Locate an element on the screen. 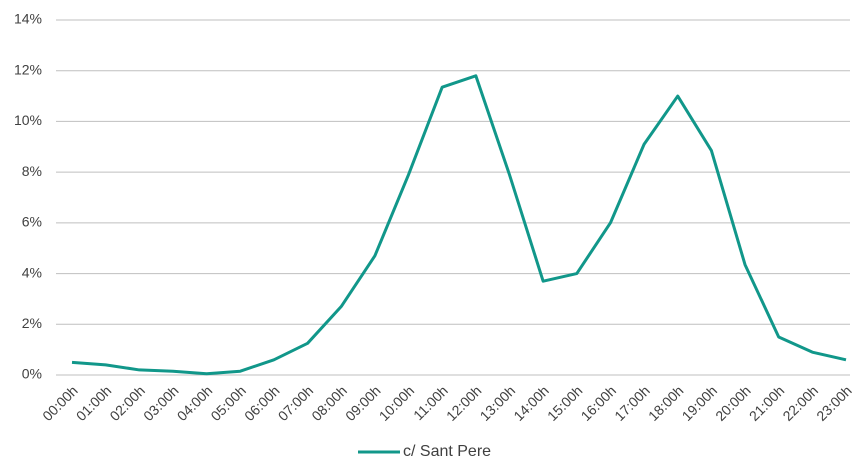 The width and height of the screenshot is (852, 462). x-tick-label: 14:00h is located at coordinates (531, 403).